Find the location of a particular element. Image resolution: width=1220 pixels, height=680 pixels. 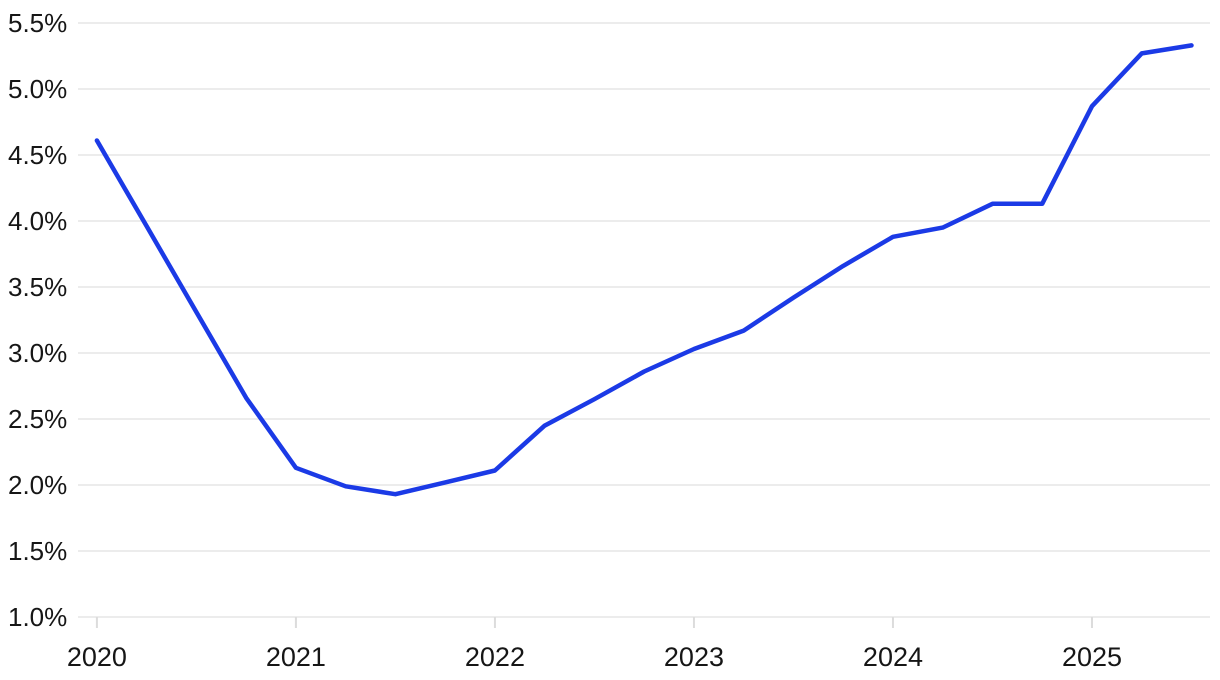

y-axis-label: 4.0% is located at coordinates (37, 221).